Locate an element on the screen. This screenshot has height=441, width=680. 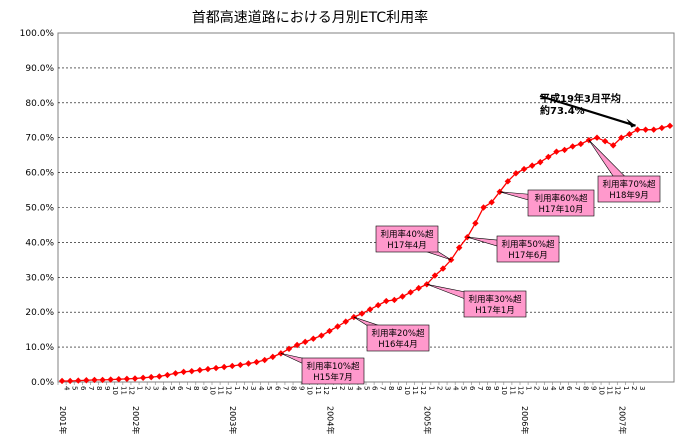
y-tick-label: 10.0% is located at coordinates (39, 348).